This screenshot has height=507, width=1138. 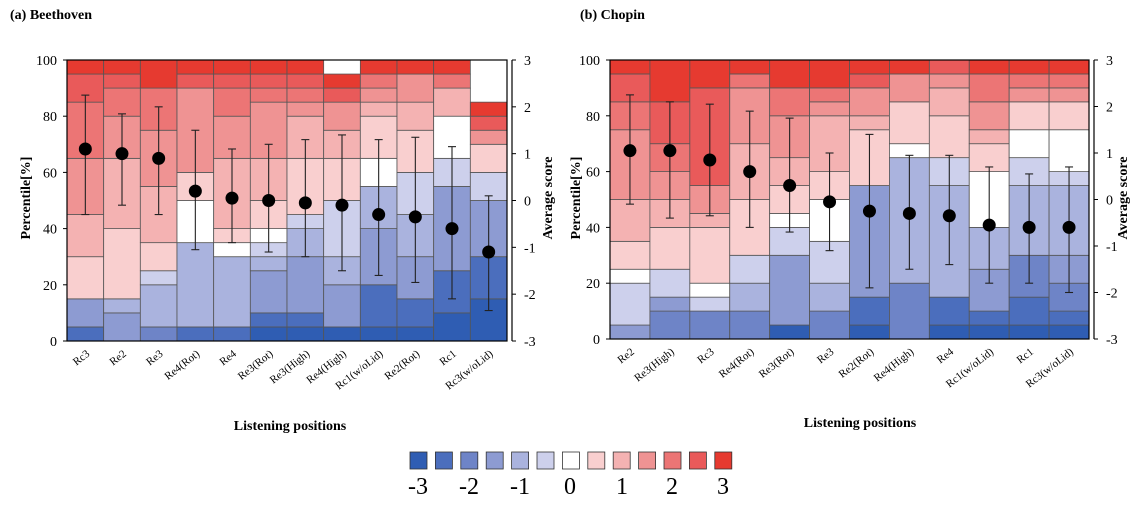 I want to click on y2-tick-label: -2, so click(x=1112, y=294).